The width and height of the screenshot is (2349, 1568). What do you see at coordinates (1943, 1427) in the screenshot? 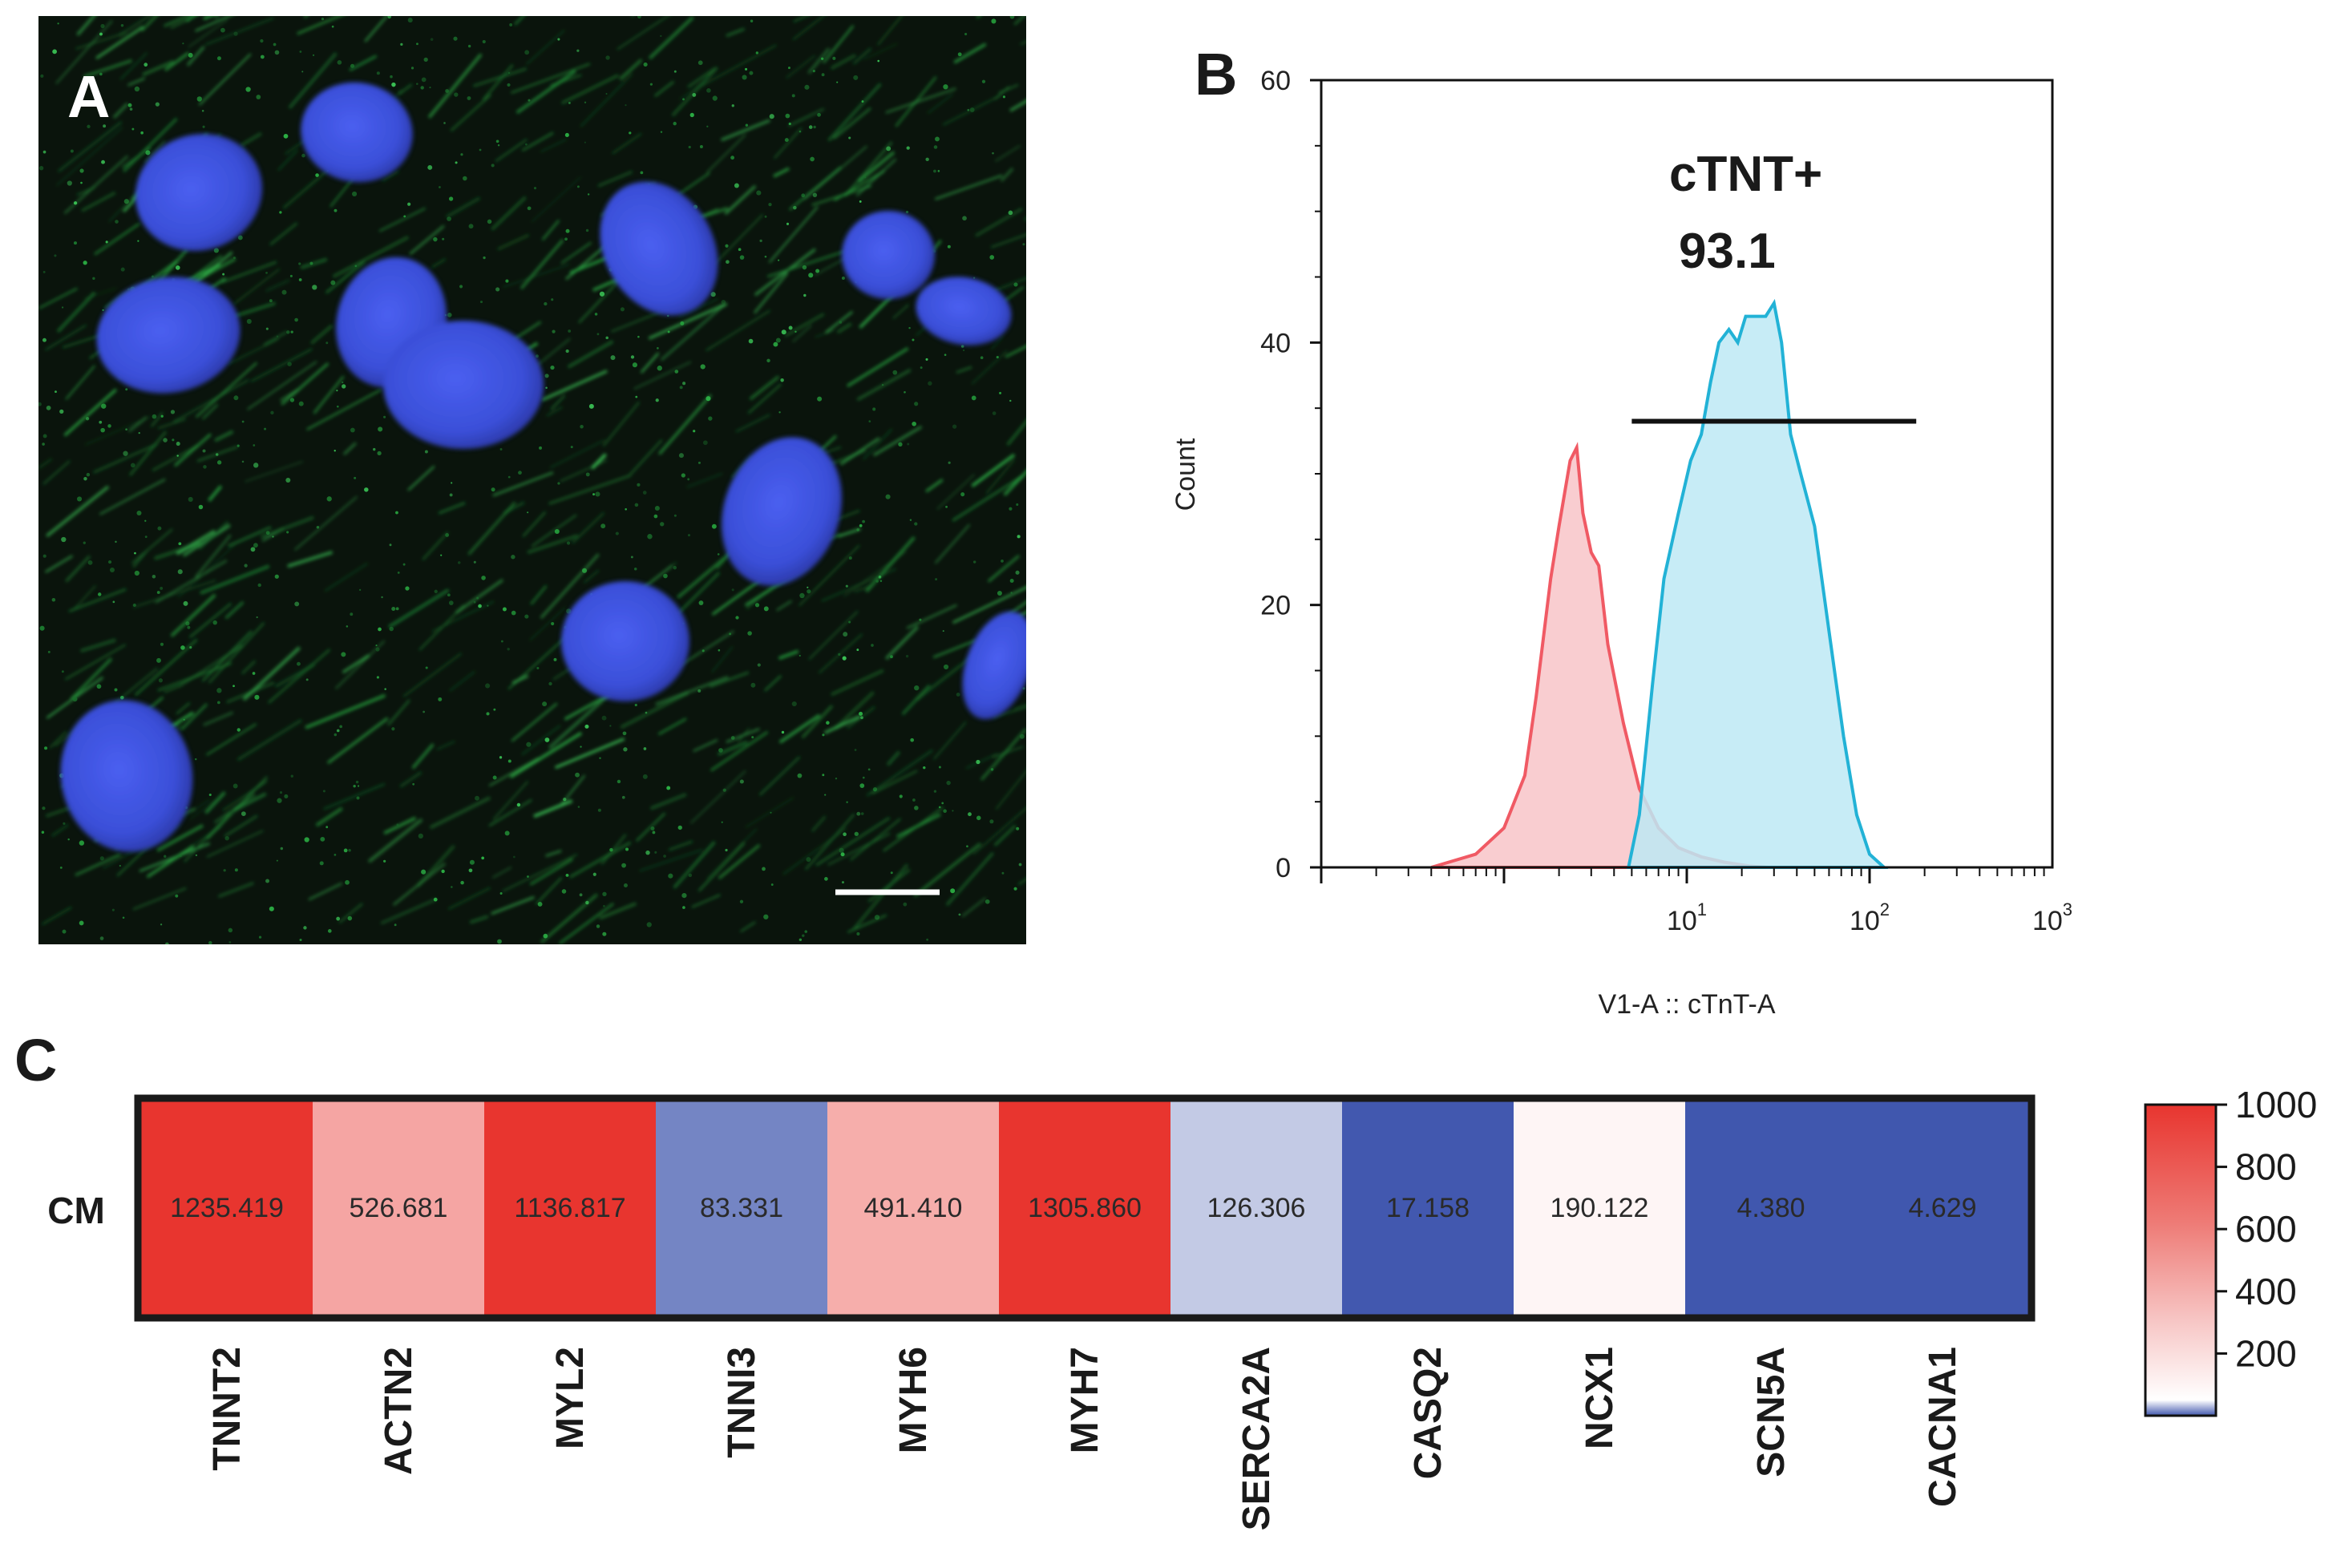
I see `category-label-cacna1: CACNA1` at bounding box center [1943, 1427].